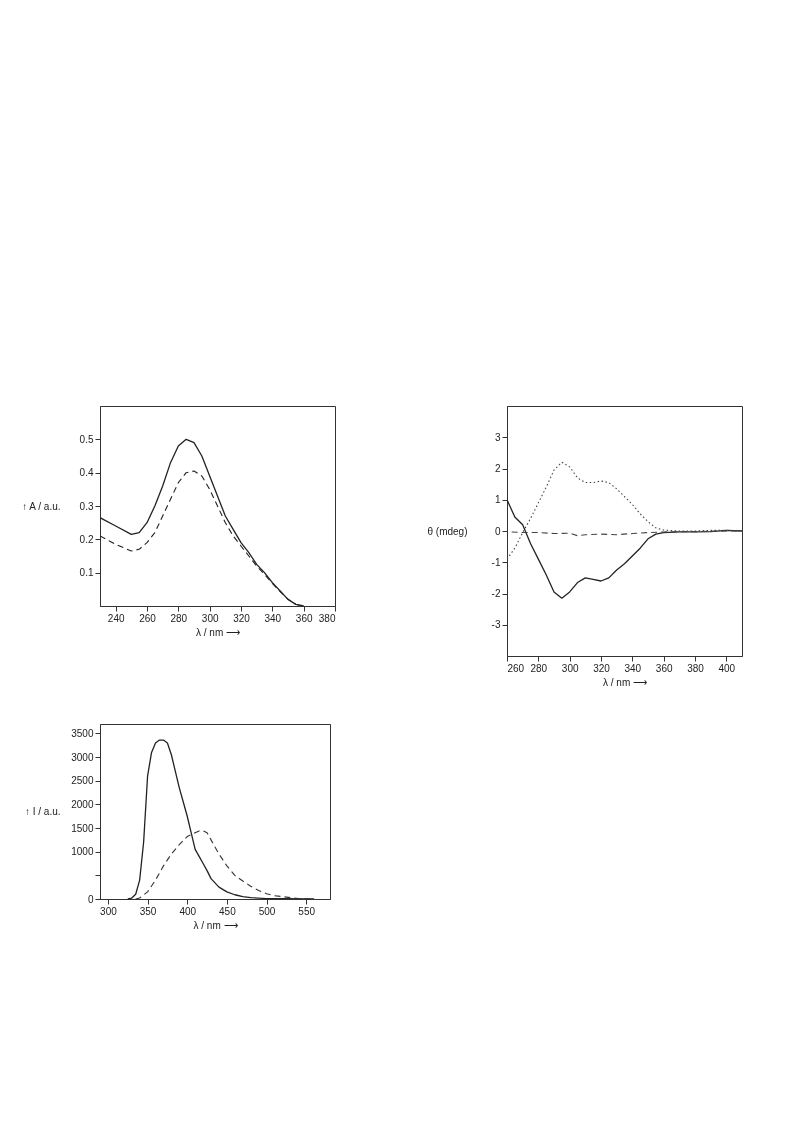 This screenshot has height=1123, width=793. Describe the element at coordinates (497, 437) in the screenshot. I see `y-tick-label: 3` at that location.